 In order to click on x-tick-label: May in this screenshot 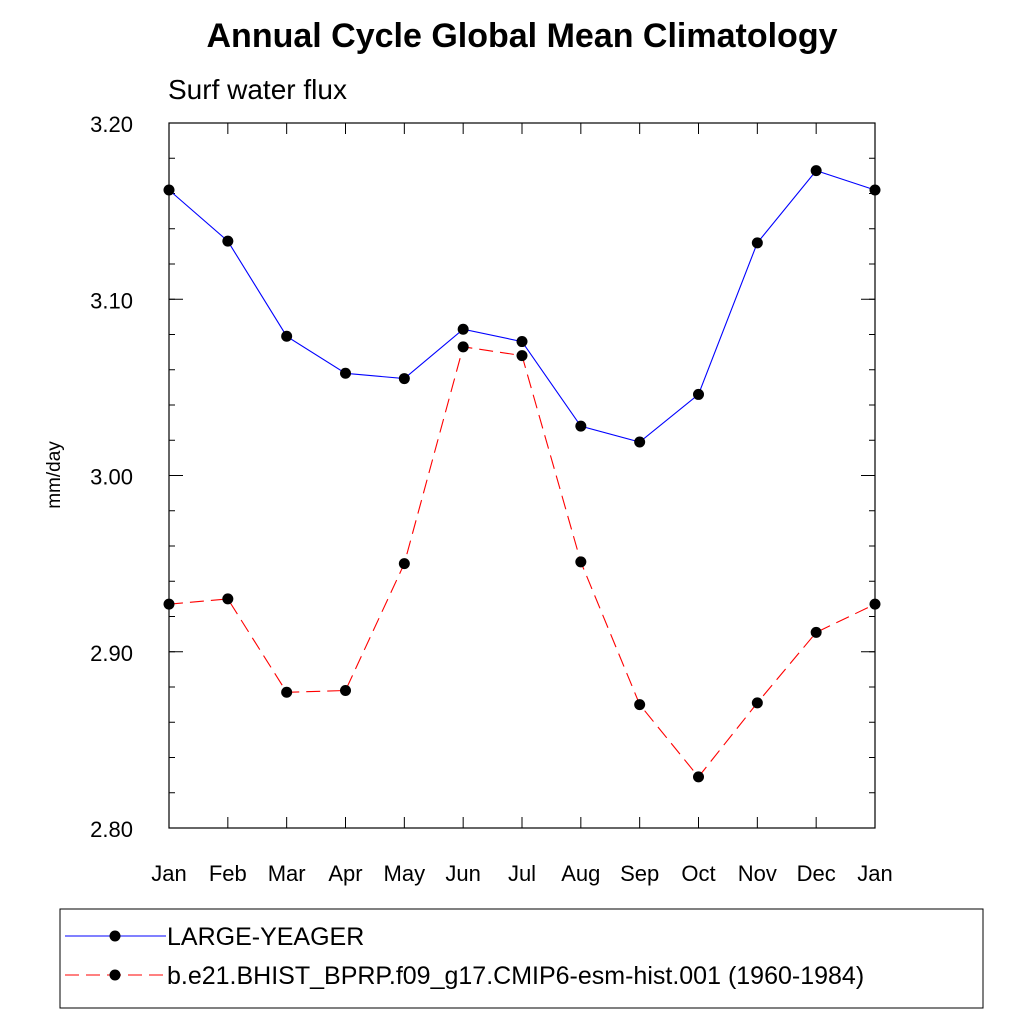, I will do `click(405, 873)`.